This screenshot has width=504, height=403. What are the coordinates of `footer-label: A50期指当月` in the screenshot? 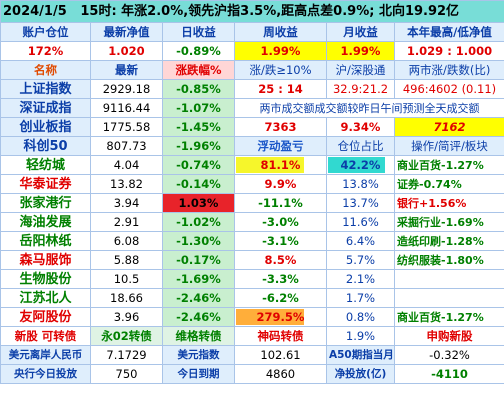 It's located at (360, 355).